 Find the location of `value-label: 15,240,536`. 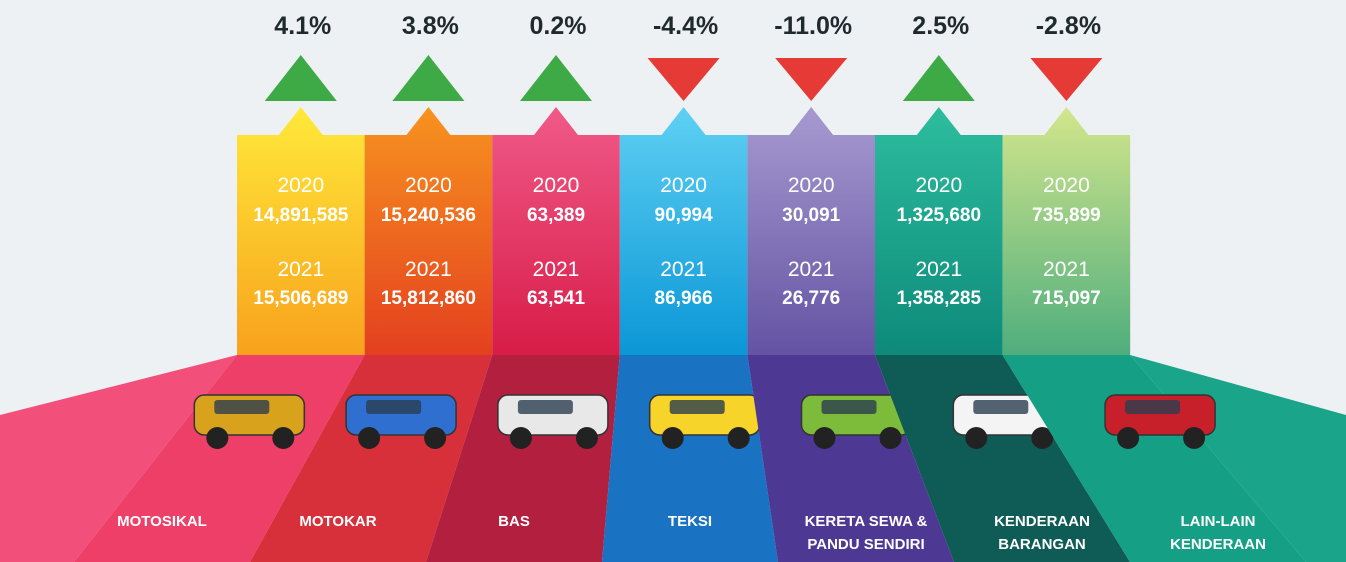

value-label: 15,240,536 is located at coordinates (428, 215).